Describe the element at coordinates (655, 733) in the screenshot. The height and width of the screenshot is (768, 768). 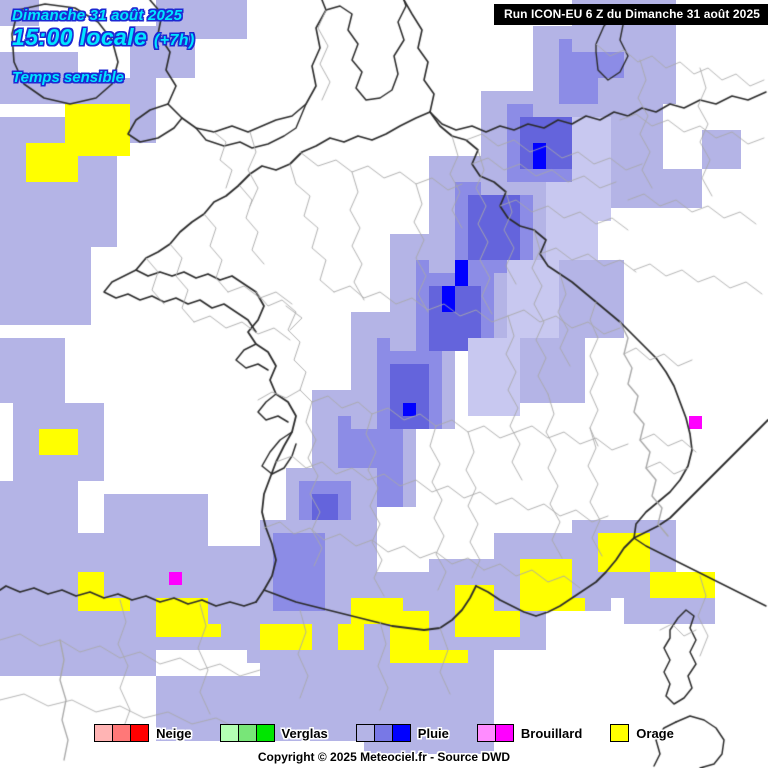
I see `legend-label: Orage` at that location.